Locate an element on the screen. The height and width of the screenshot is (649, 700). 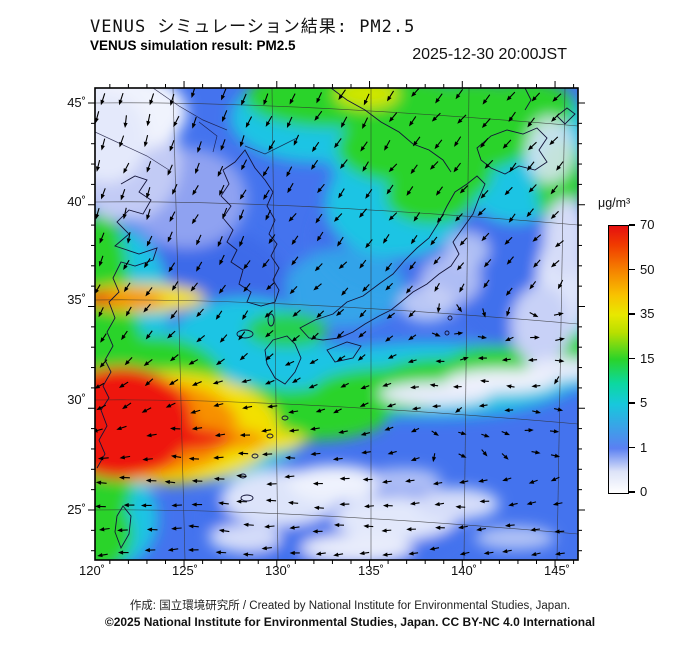
lat-tick-label: 30˚ is located at coordinates (76, 399).